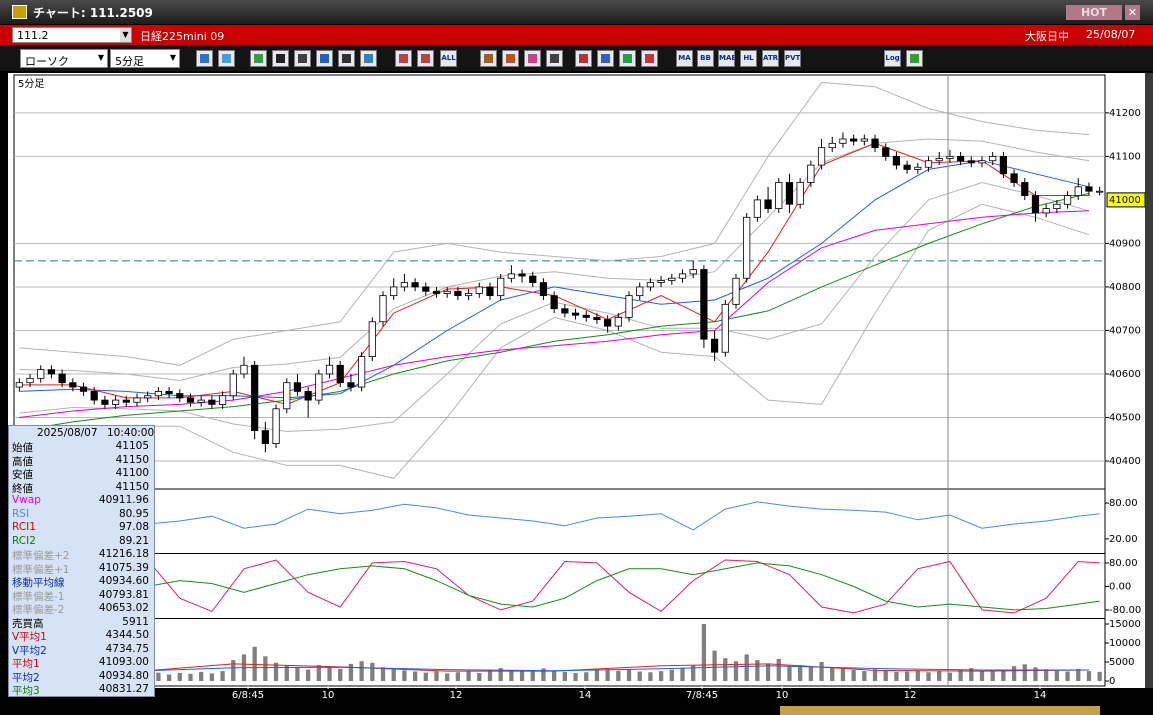 This screenshot has height=715, width=1153. I want to click on info-label: 標準偏差-2, so click(38, 610).